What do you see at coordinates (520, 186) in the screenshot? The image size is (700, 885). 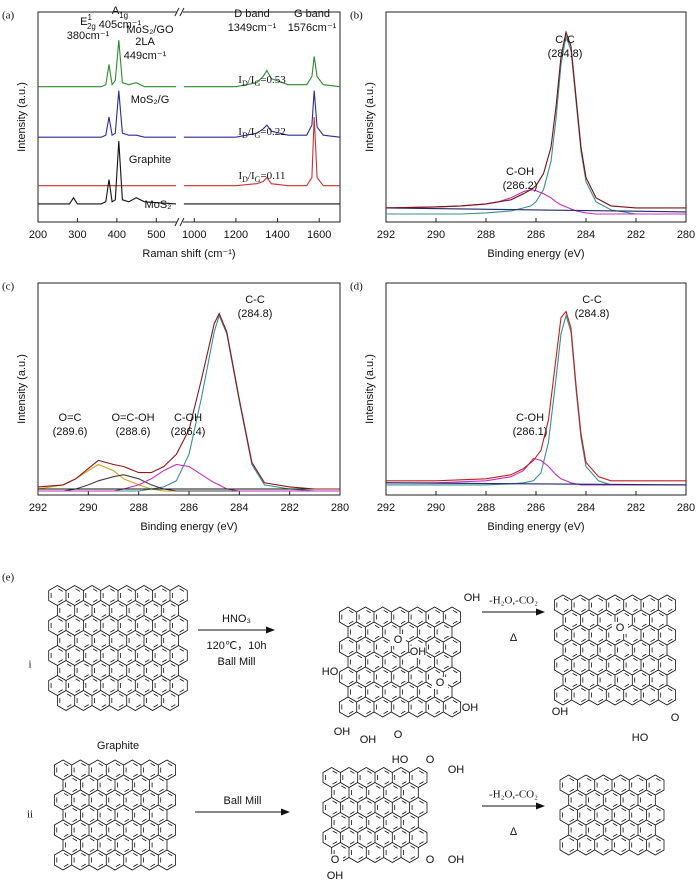 I see `annotation-run: (286.2)` at bounding box center [520, 186].